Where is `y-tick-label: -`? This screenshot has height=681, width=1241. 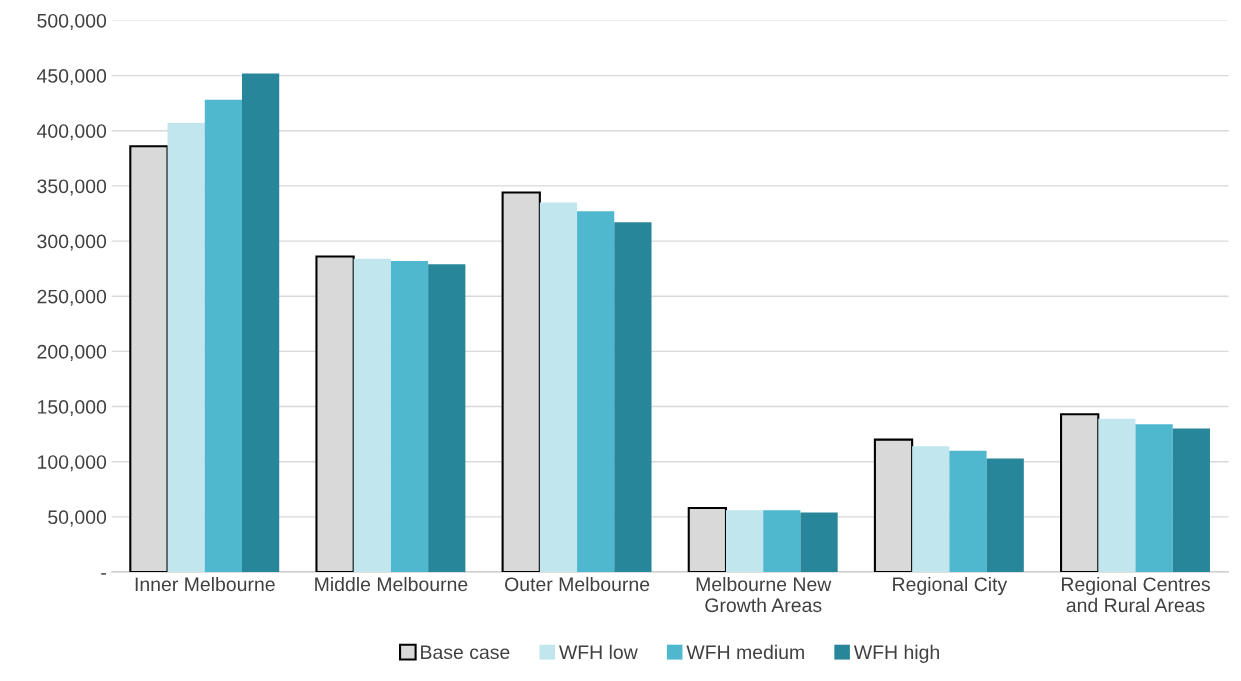 y-tick-label: - is located at coordinates (103, 574).